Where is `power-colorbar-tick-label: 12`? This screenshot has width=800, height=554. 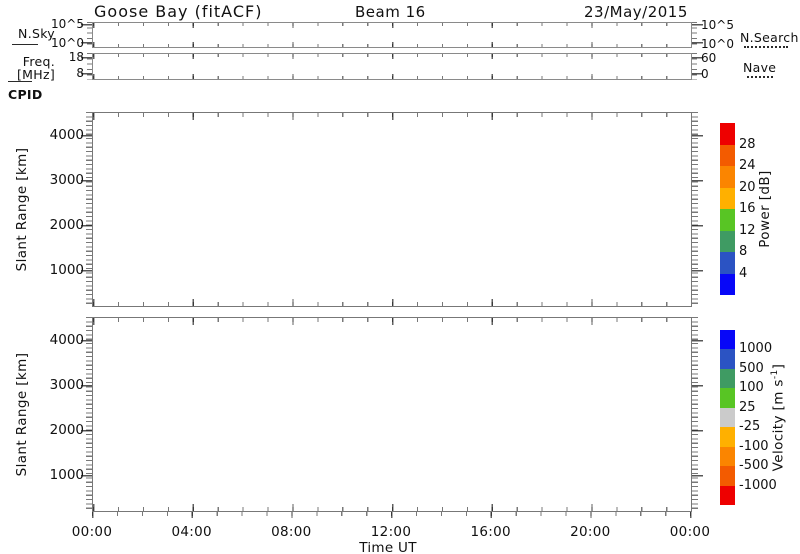
power-colorbar-tick-label: 12 is located at coordinates (747, 230).